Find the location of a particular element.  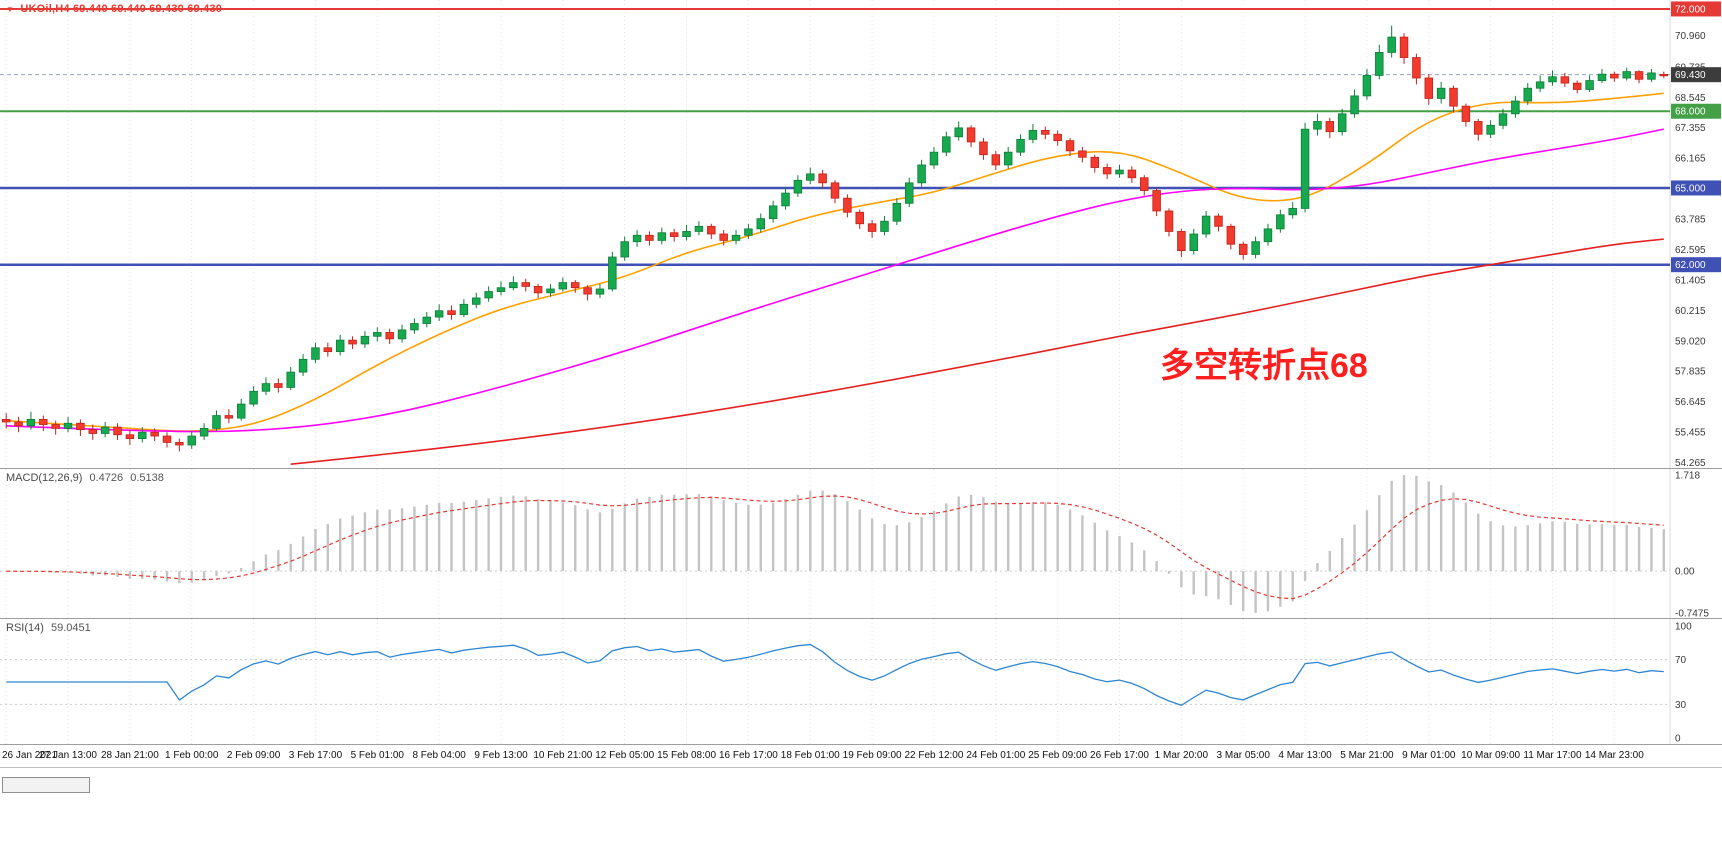

rsi-value: 59.0451 is located at coordinates (70, 628).